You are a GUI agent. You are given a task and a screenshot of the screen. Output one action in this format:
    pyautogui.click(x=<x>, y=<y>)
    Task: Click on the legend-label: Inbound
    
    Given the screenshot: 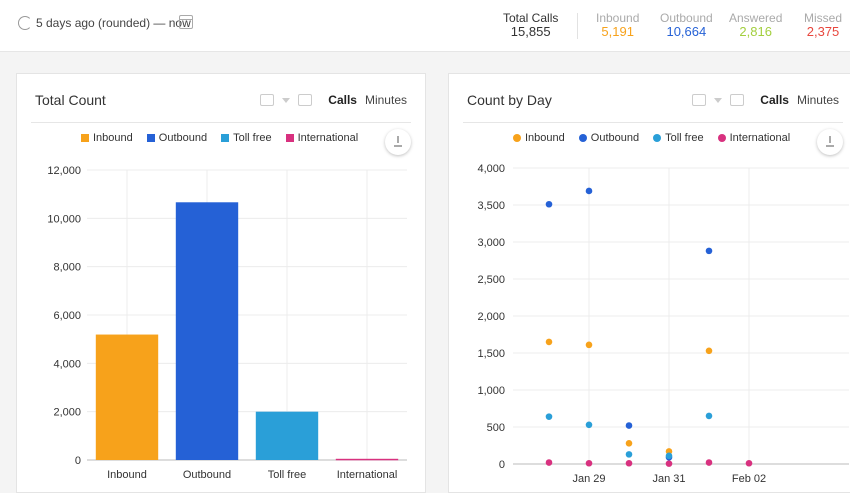 What is the action you would take?
    pyautogui.click(x=113, y=138)
    